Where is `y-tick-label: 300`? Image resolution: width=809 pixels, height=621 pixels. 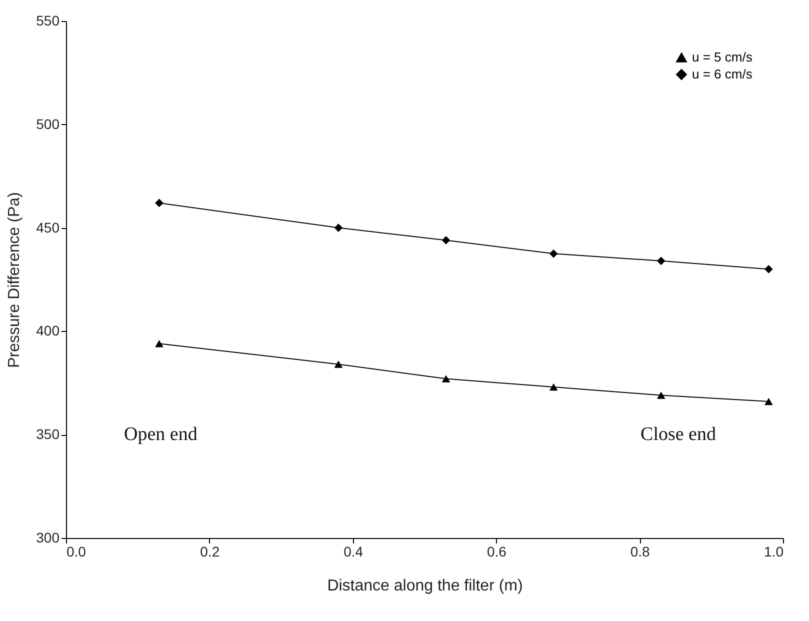
y-tick-label: 300 is located at coordinates (48, 538).